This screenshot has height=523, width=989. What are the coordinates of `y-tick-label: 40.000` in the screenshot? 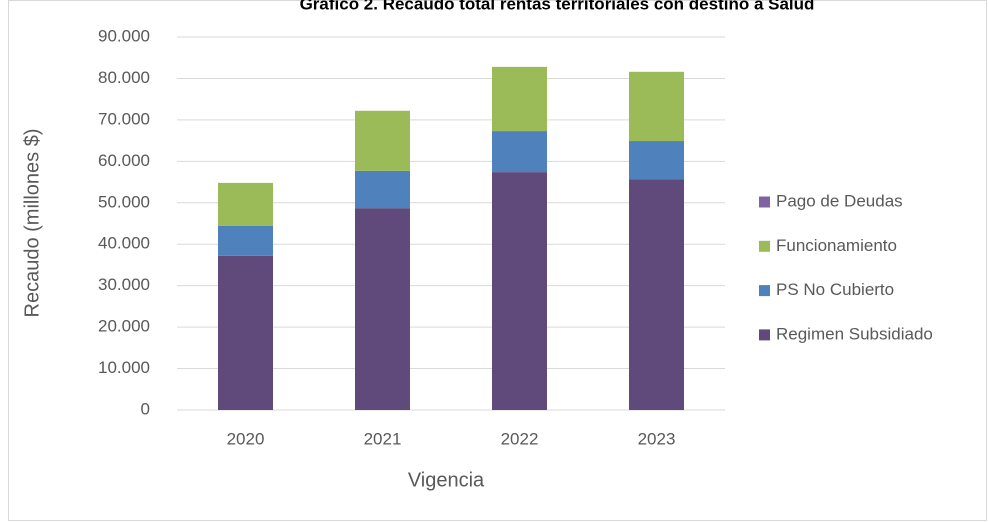 It's located at (124, 243).